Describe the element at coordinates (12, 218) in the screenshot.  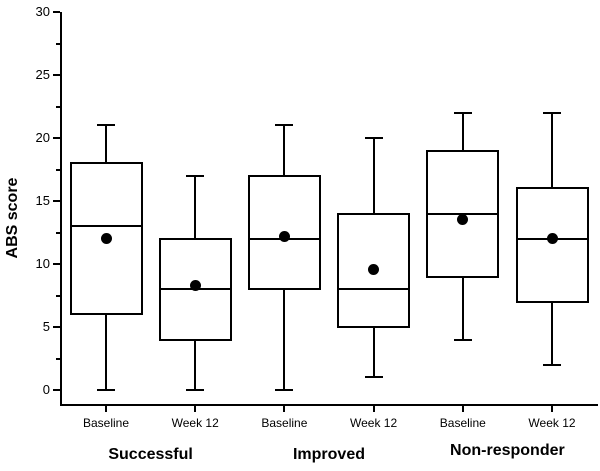
I see `y-axis-title: ABS score` at that location.